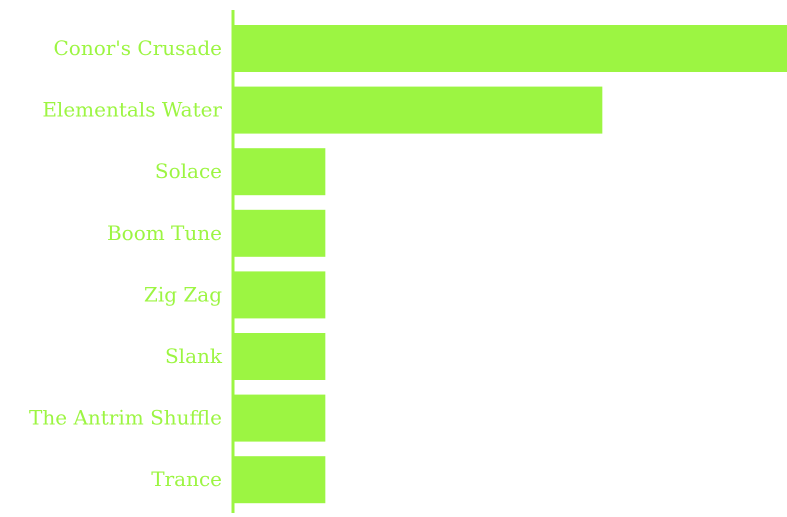 This screenshot has width=787, height=517. What do you see at coordinates (137, 48) in the screenshot?
I see `y-tick-label: Conor's Crusade` at bounding box center [137, 48].